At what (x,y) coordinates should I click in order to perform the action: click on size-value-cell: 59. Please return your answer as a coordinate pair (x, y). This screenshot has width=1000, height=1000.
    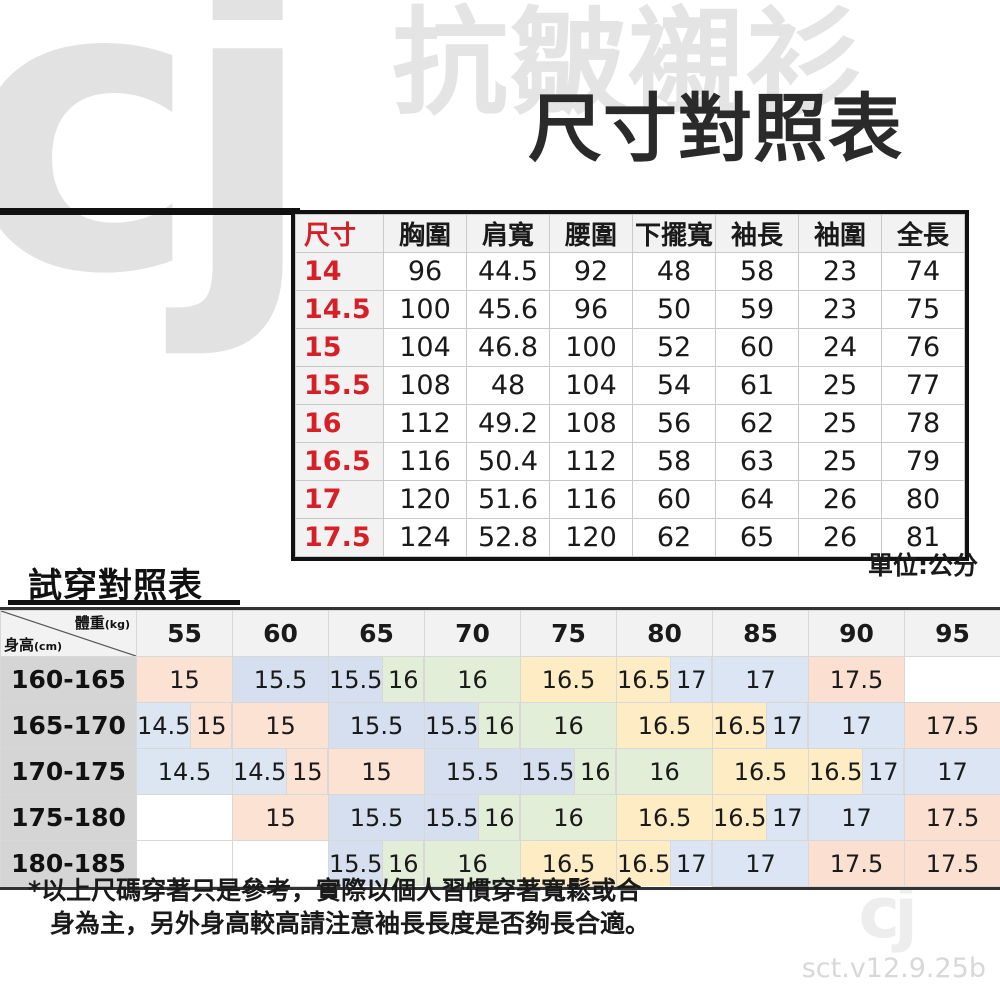
    Looking at the image, I should click on (757, 309).